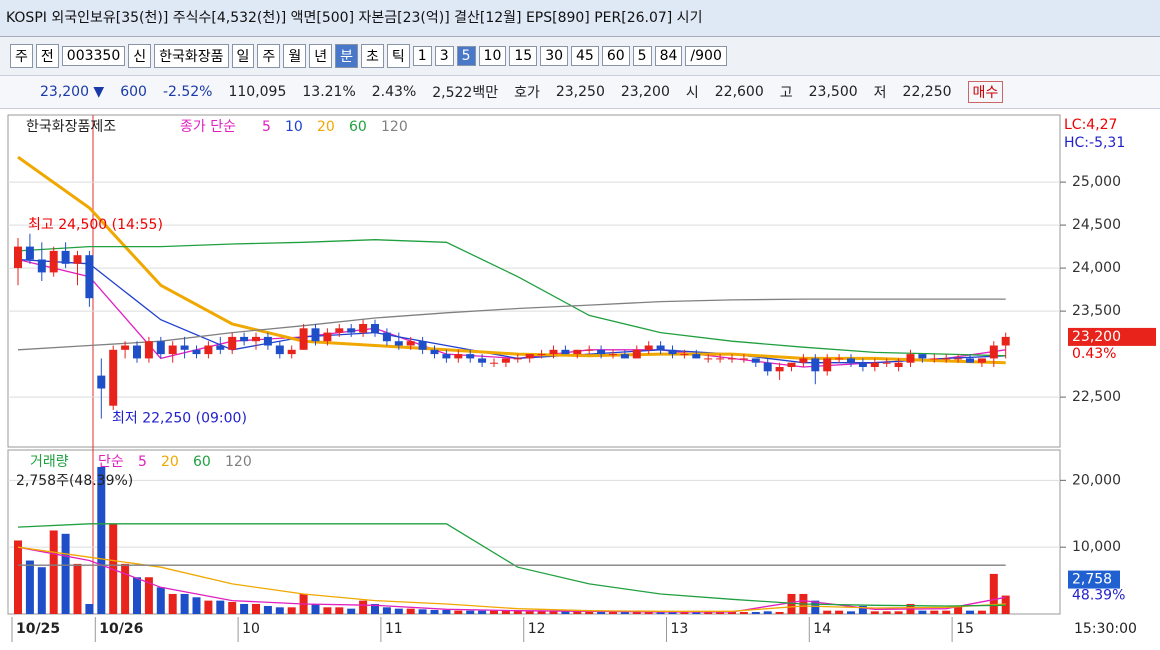 The height and width of the screenshot is (650, 1160). Describe the element at coordinates (537, 629) in the screenshot. I see `x-tick-label: 12` at that location.